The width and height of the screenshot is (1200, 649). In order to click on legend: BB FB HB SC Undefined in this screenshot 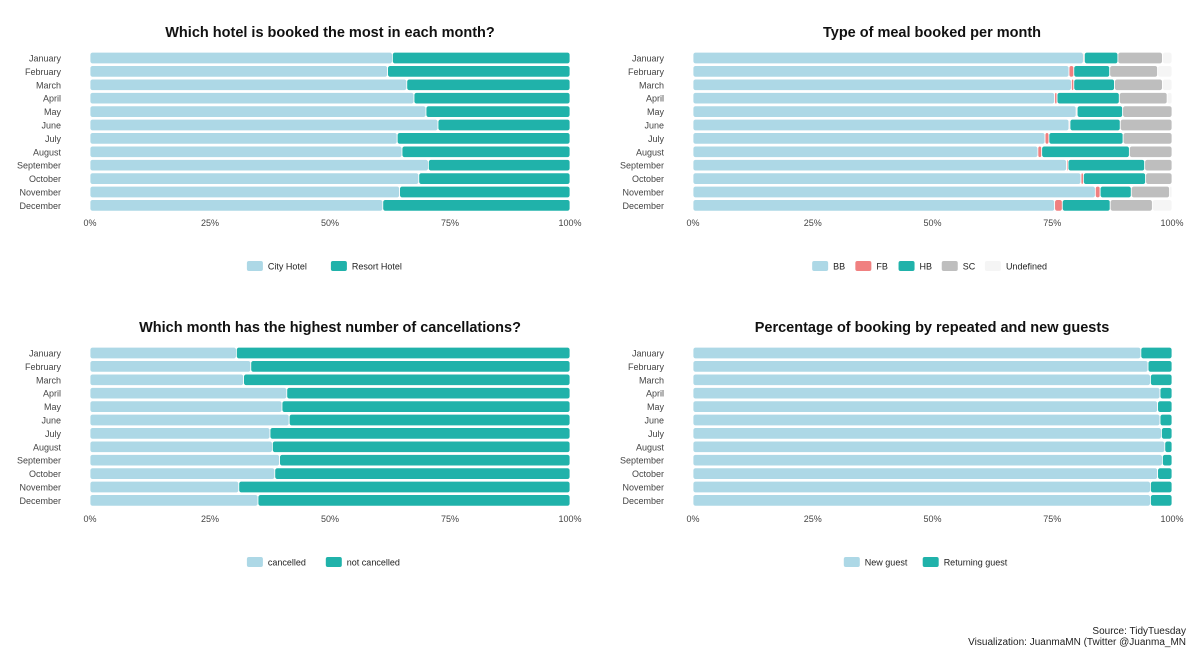, I will do `click(929, 266)`.